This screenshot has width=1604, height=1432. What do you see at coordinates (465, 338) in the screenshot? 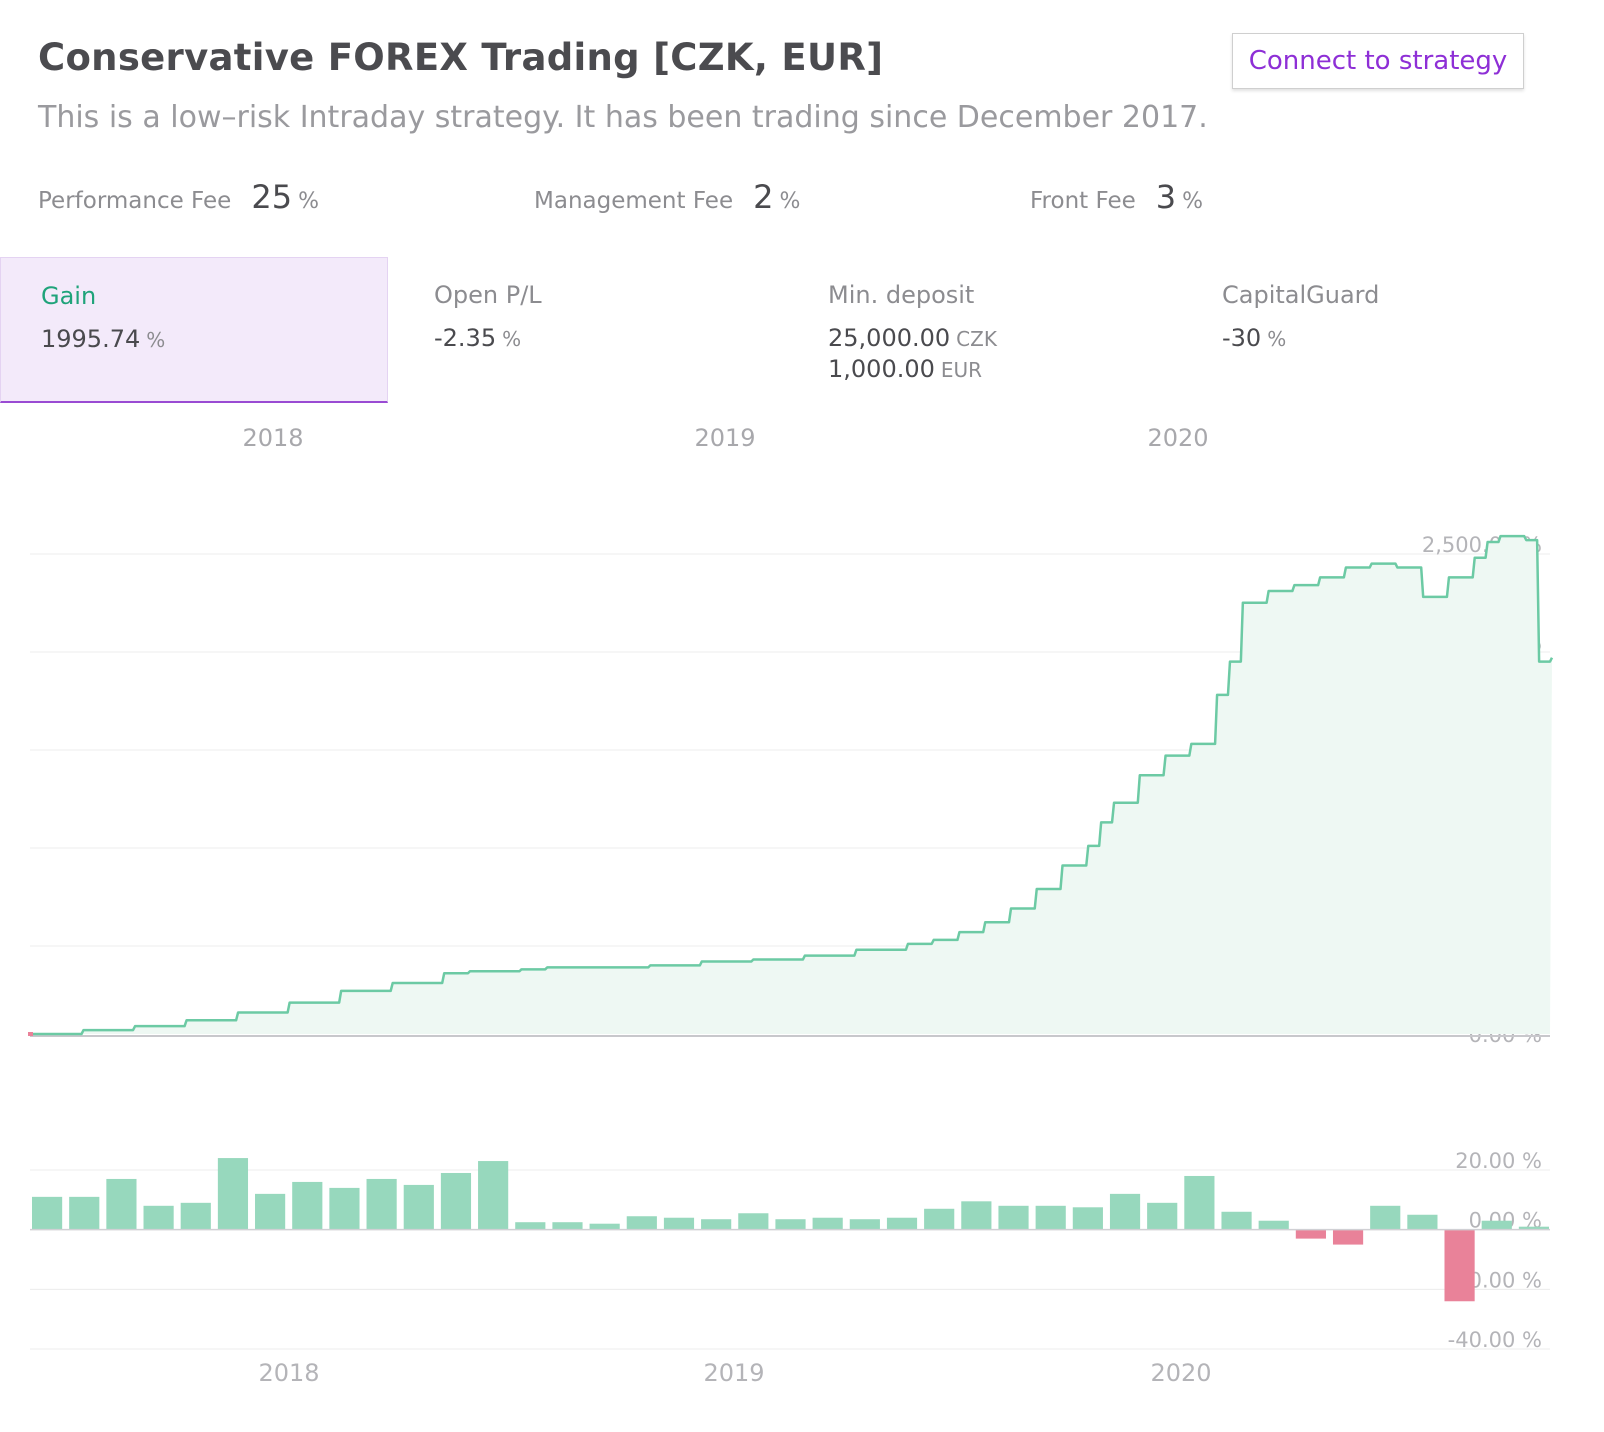
I see `open-pl-value: -2.35` at bounding box center [465, 338].